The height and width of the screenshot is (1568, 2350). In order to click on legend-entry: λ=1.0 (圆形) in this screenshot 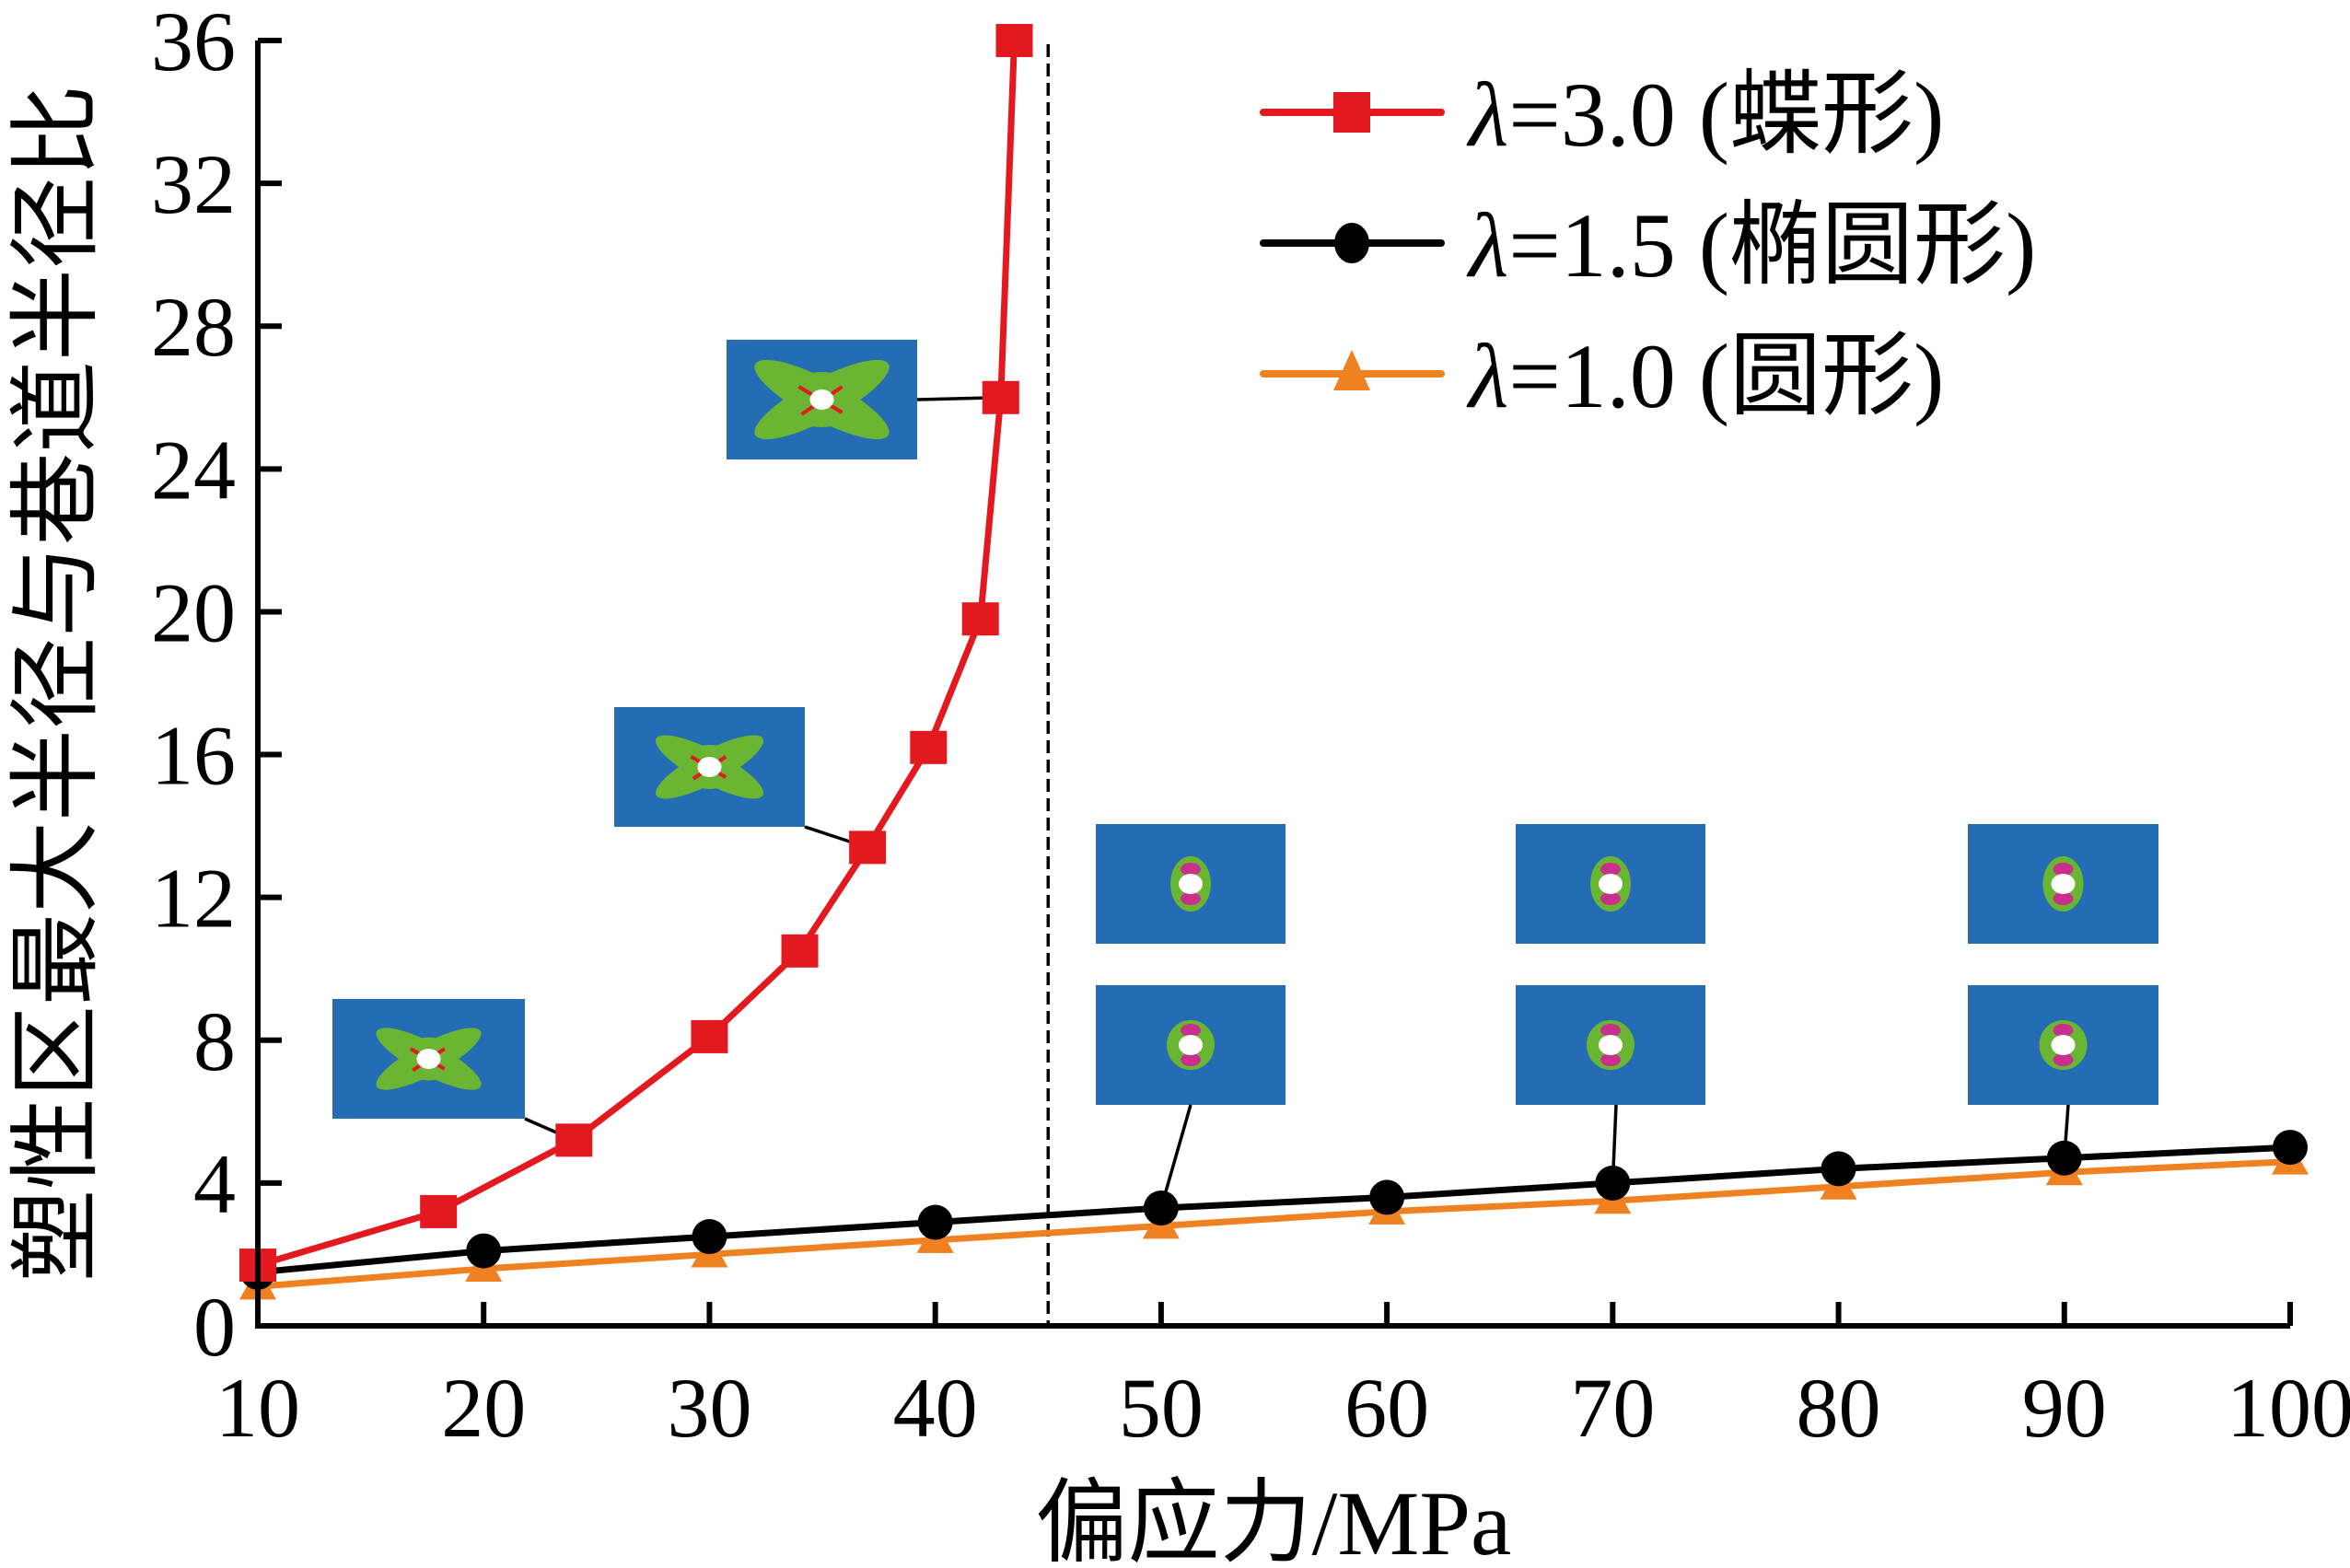, I will do `click(1602, 376)`.